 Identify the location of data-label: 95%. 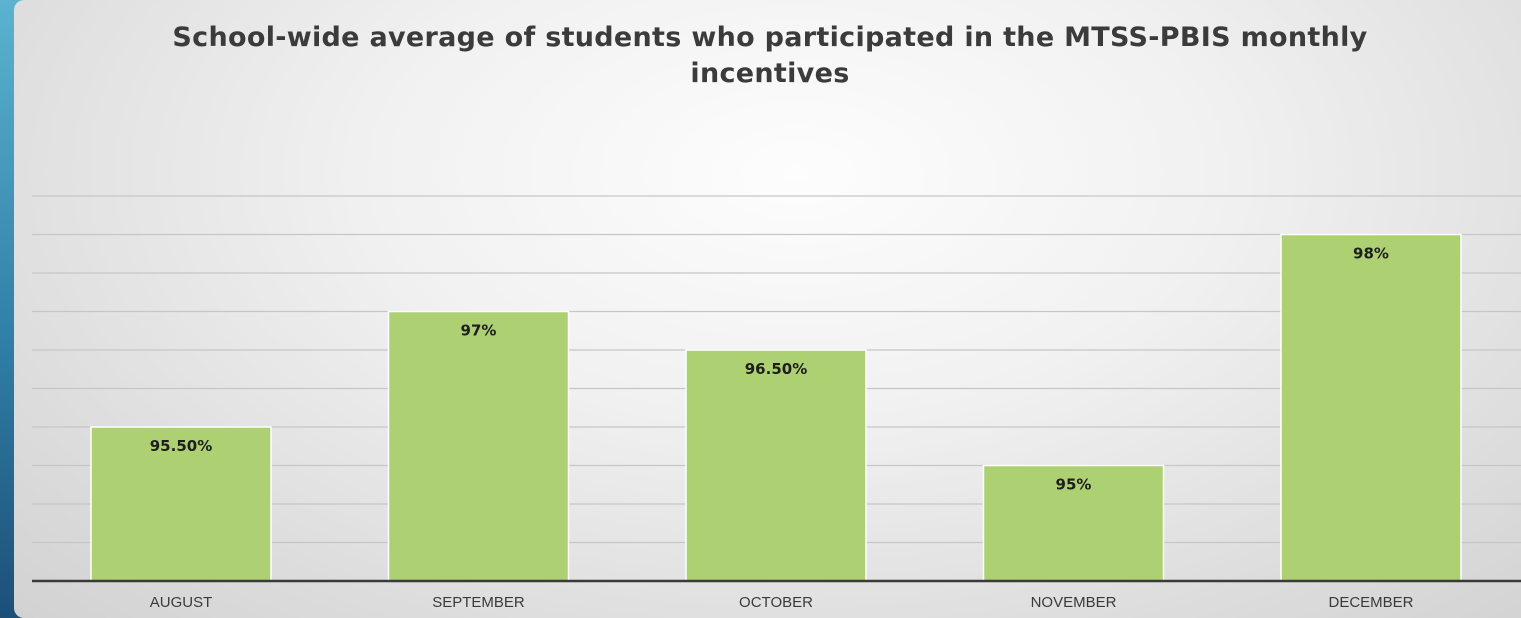
(1074, 485).